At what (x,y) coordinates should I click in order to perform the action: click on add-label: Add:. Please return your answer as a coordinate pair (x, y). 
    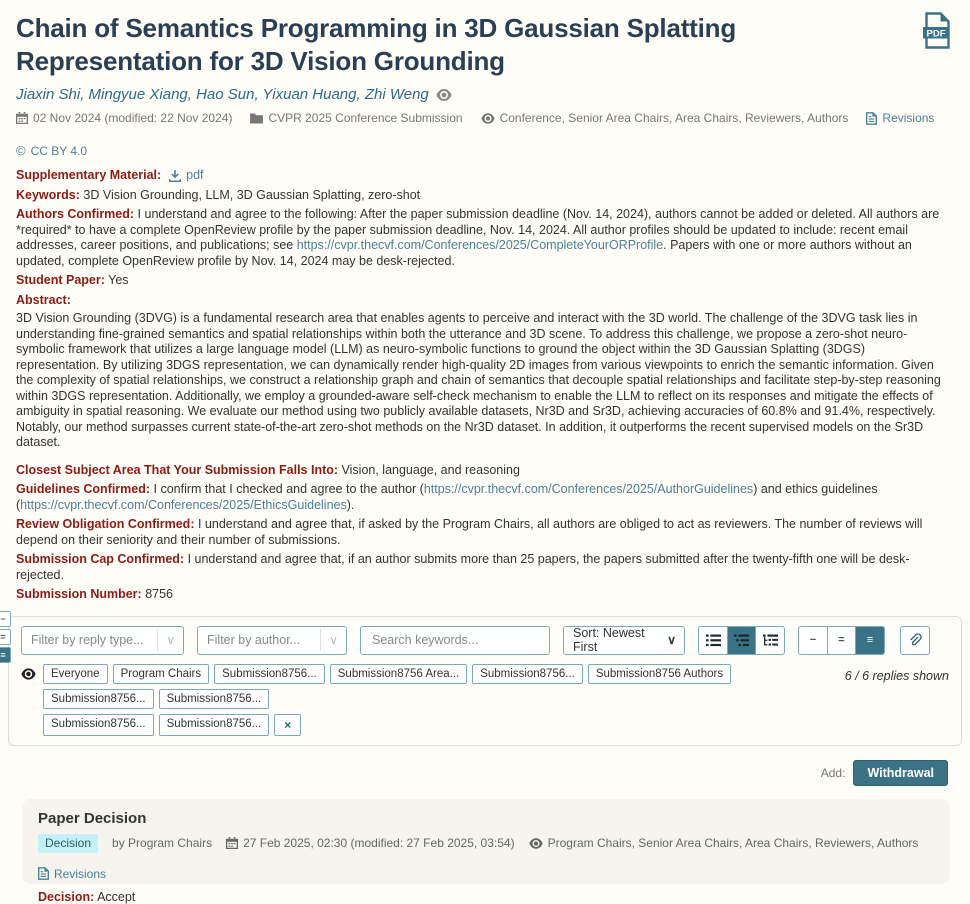
    Looking at the image, I should click on (833, 772).